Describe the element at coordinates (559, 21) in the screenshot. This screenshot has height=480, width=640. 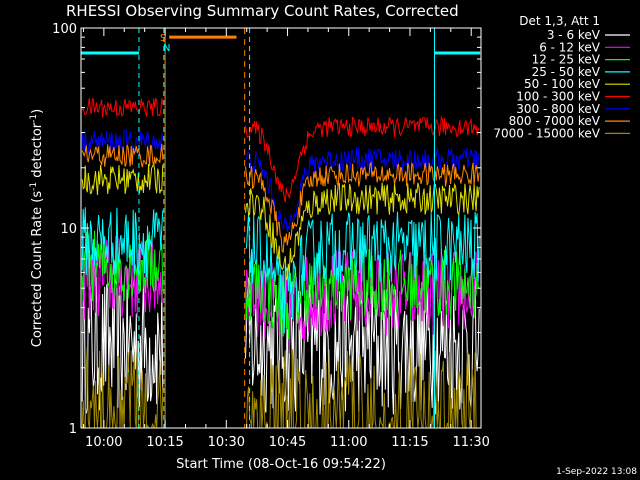
I see `legend-header: Det 1,3, Att 1` at that location.